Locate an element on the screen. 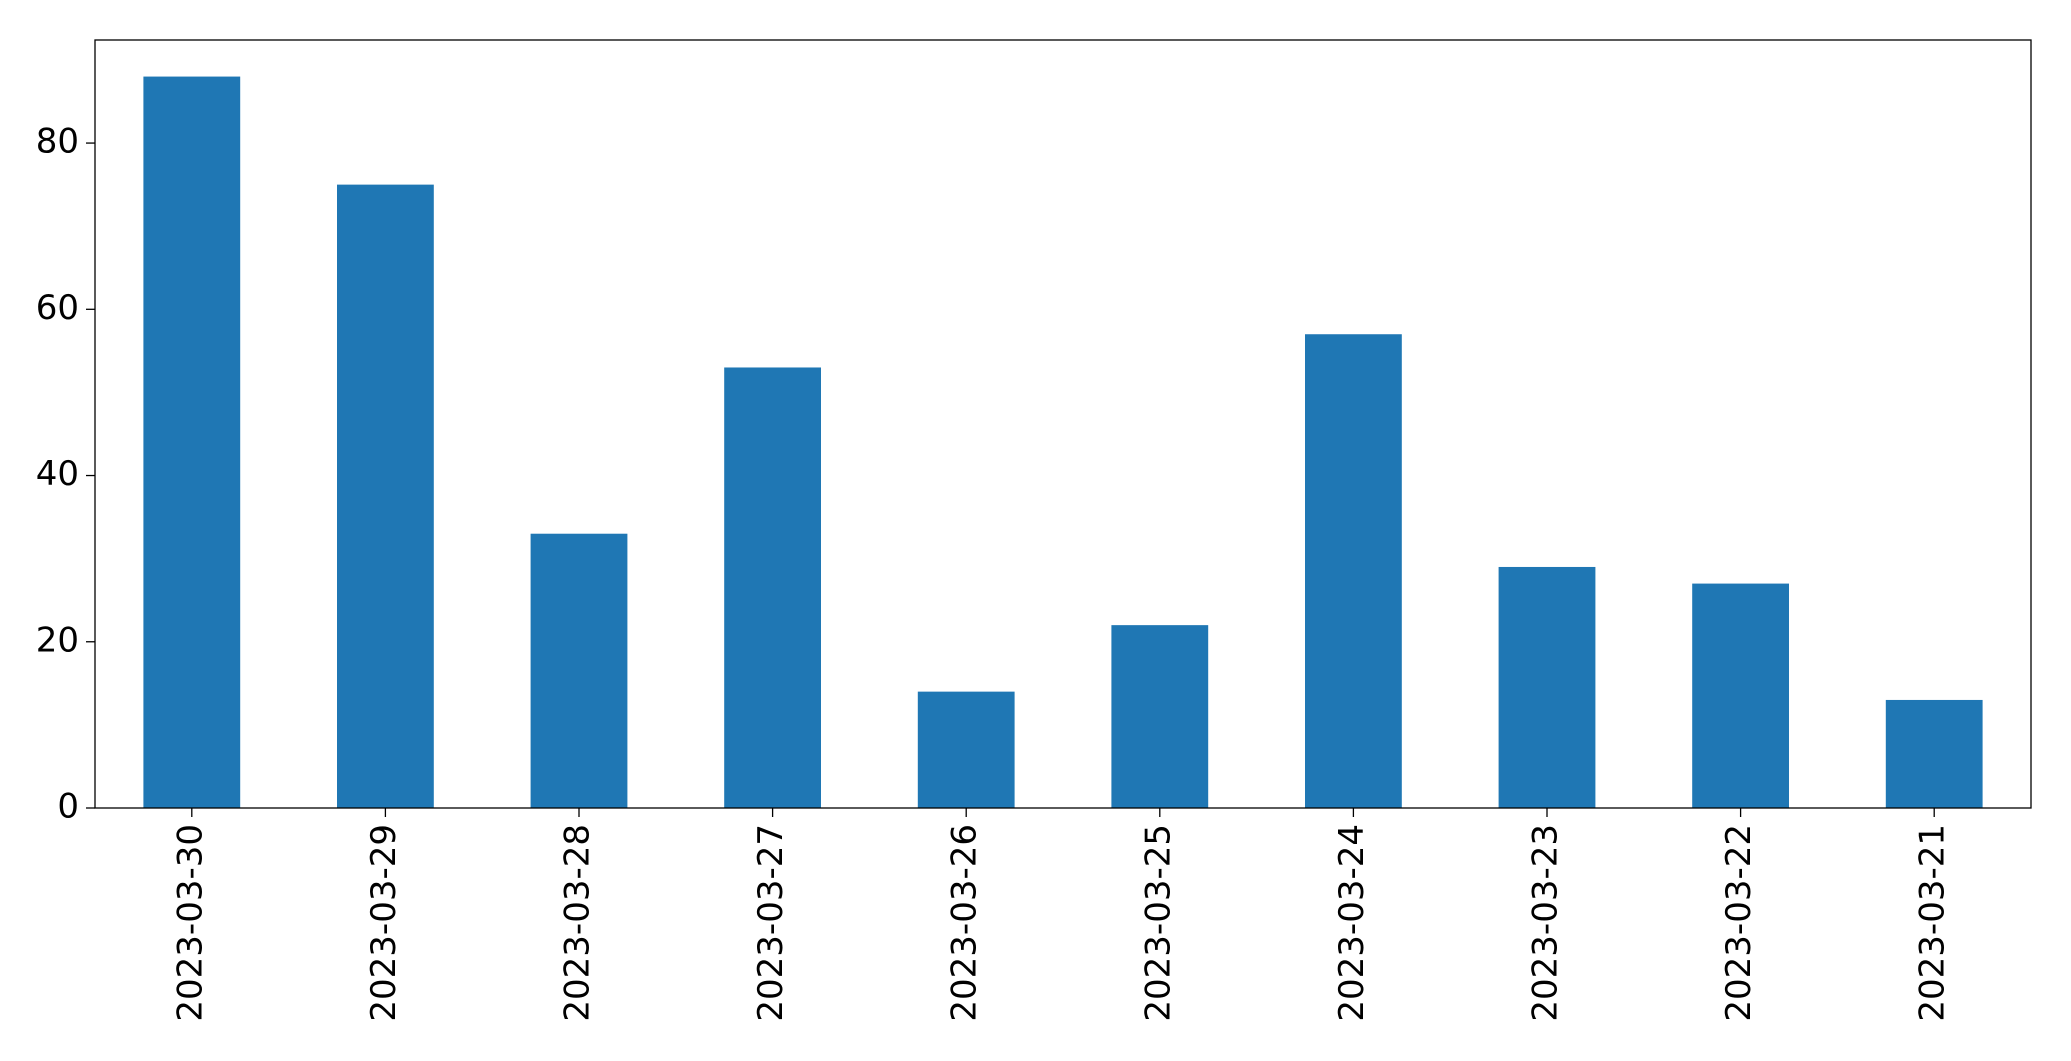  x-tick-label: 2023-03-27 is located at coordinates (771, 923).